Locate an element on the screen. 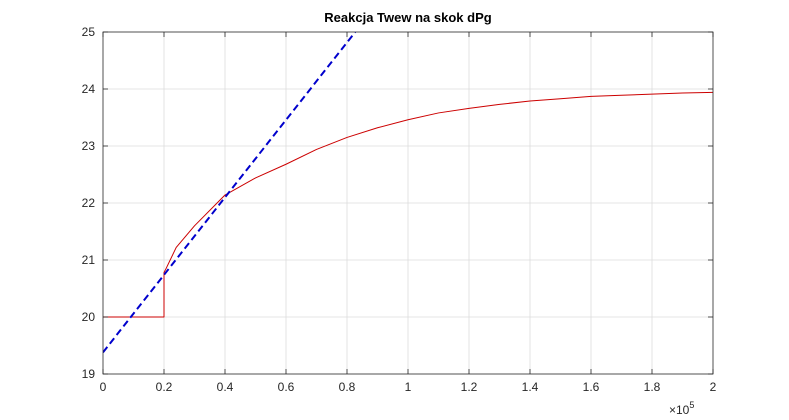  y-tick-label: 25 is located at coordinates (89, 32).